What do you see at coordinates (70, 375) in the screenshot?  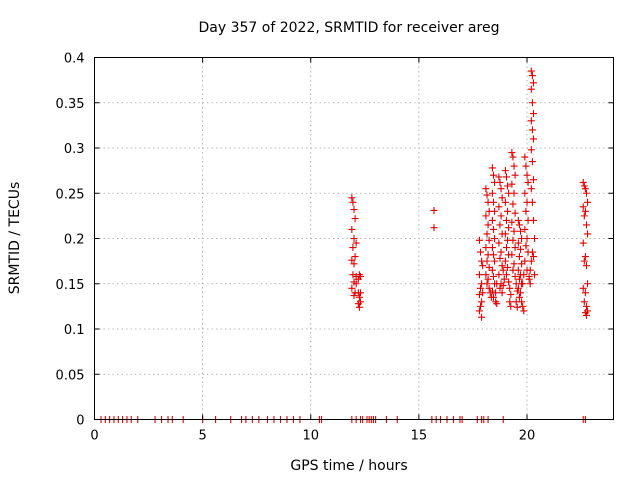 I see `y-tick-label: 0.05` at bounding box center [70, 375].